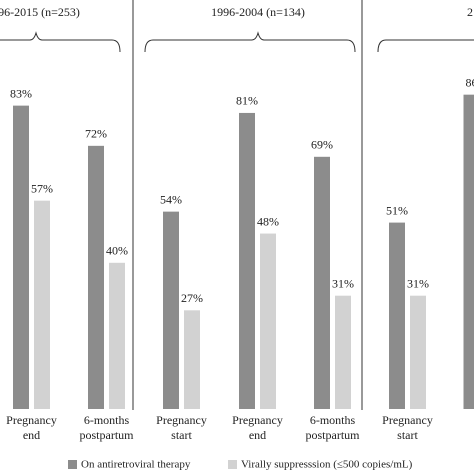  What do you see at coordinates (40, 12) in the screenshot?
I see `panel-title: 996-2015 (n=253)` at bounding box center [40, 12].